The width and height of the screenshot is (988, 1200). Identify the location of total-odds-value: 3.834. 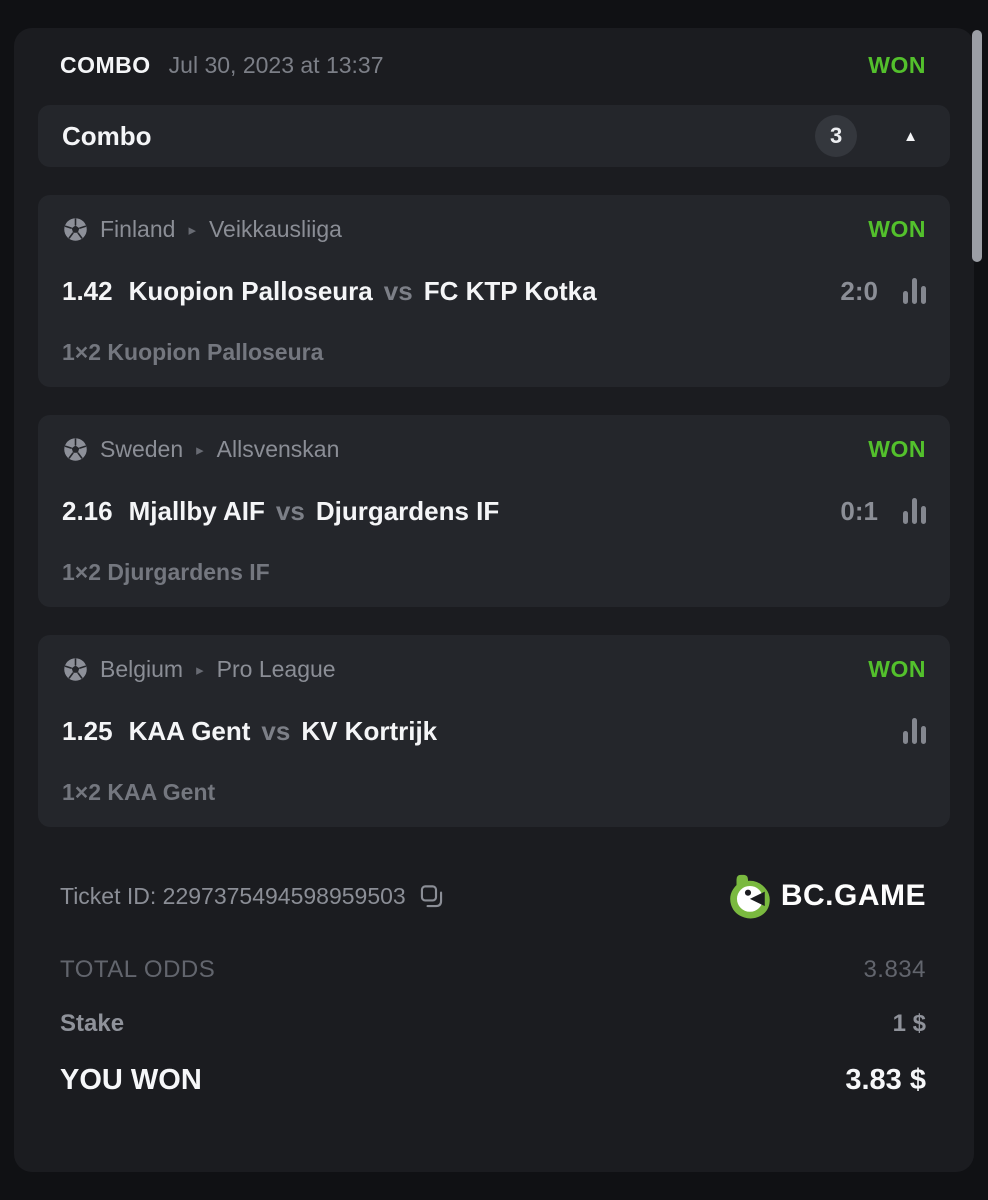
(894, 969).